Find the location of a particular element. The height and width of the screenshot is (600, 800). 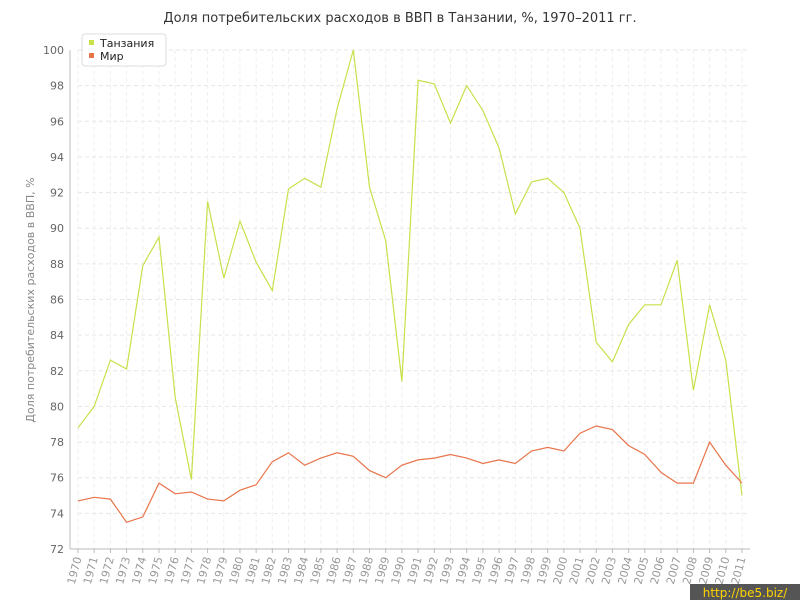

legend: Танзания Мир is located at coordinates (124, 50).